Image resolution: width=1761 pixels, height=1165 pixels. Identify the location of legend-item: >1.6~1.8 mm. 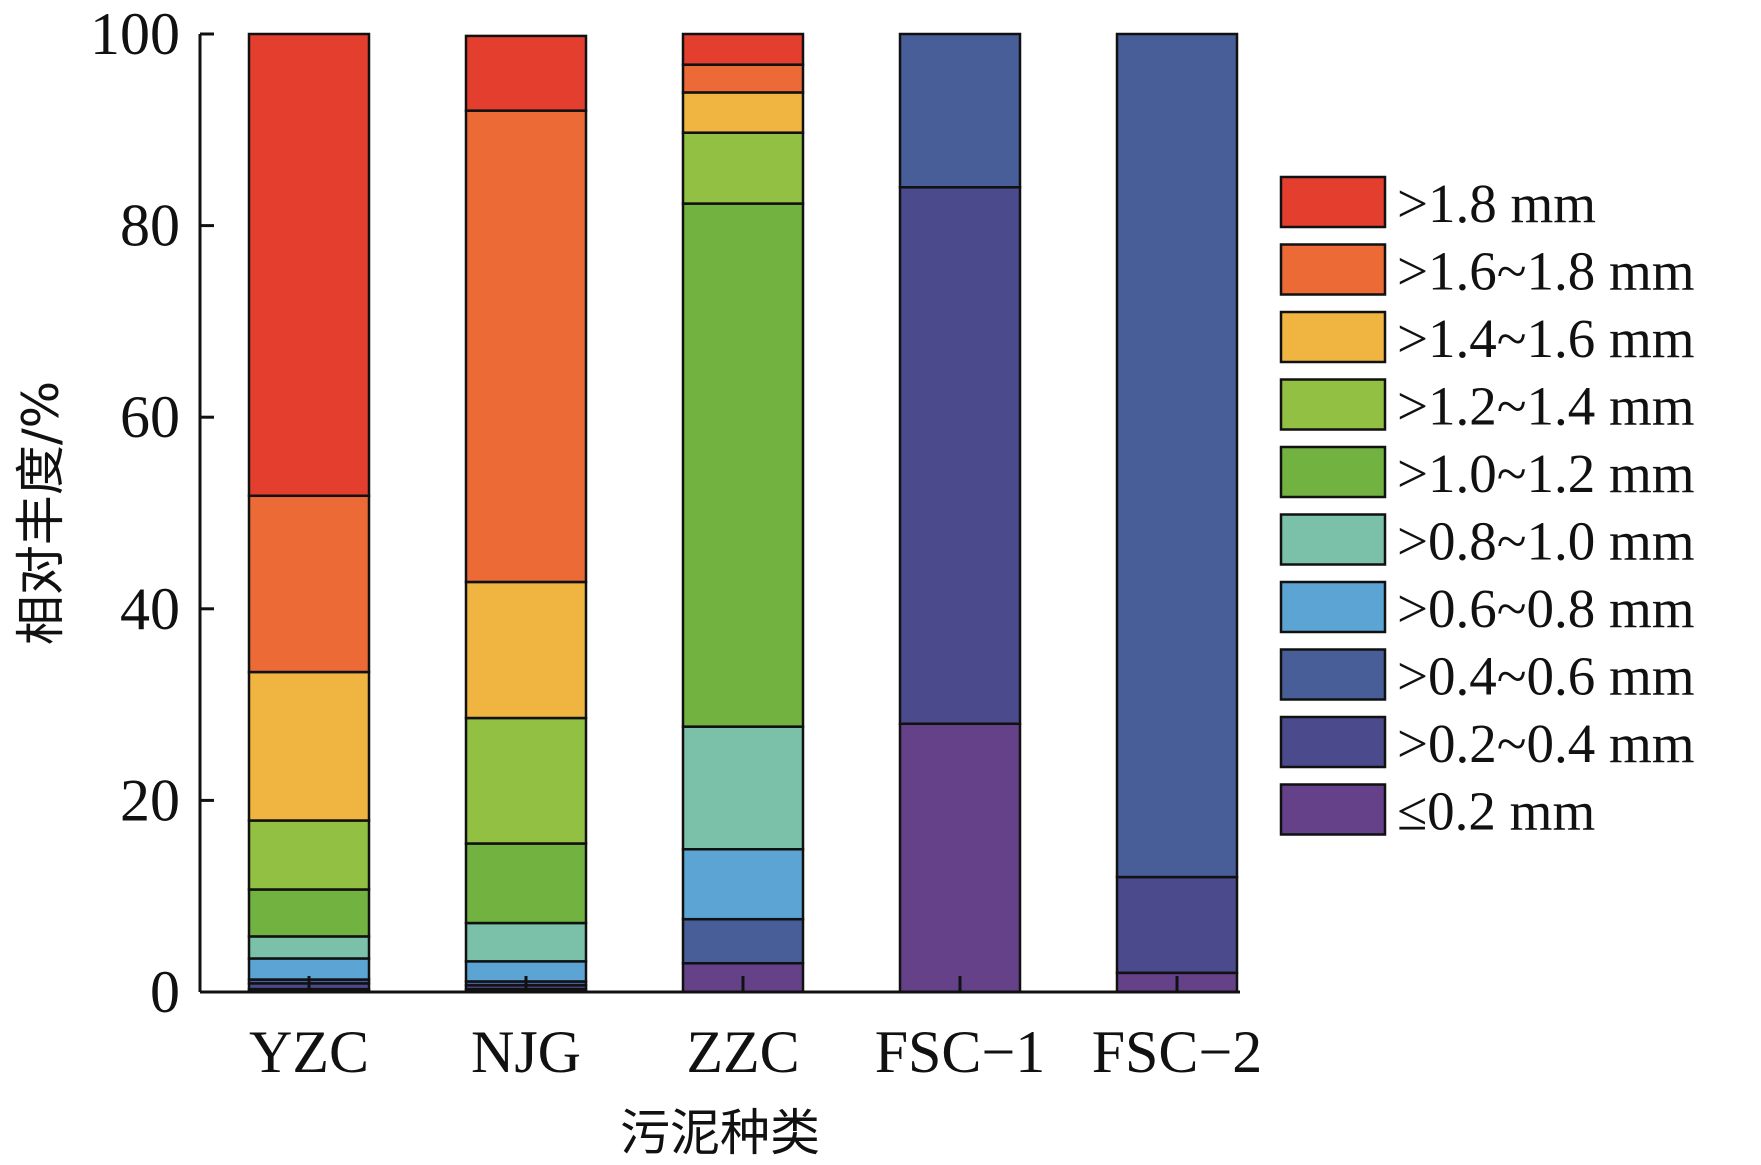
(1487, 271).